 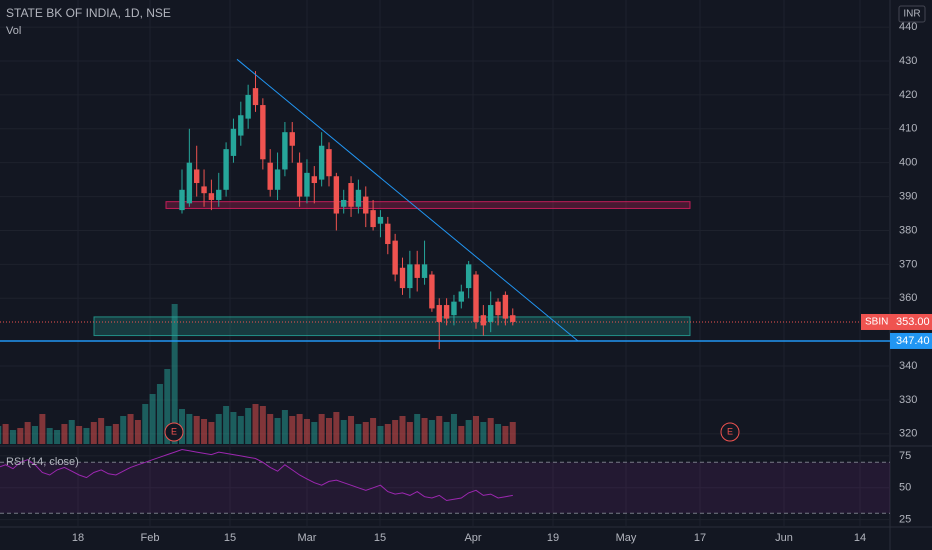 What do you see at coordinates (626, 538) in the screenshot?
I see `x-tick-label: May` at bounding box center [626, 538].